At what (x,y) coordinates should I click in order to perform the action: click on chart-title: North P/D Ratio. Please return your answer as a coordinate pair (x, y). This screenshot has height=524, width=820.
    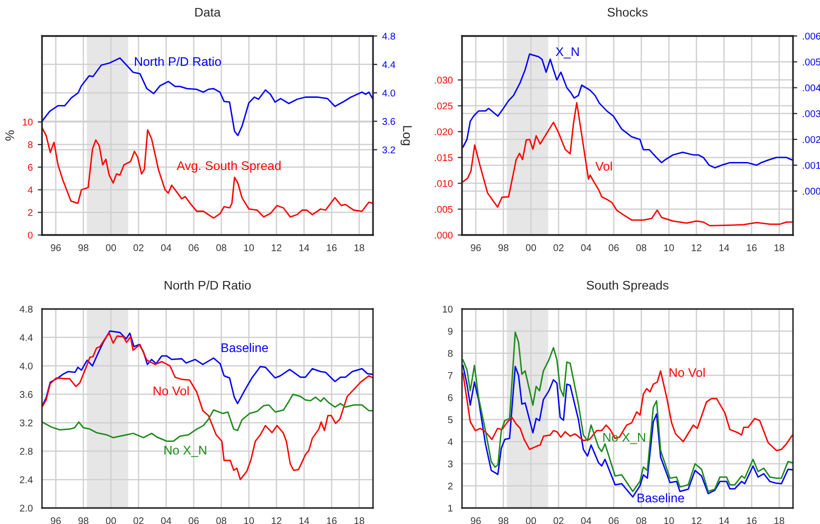
    Looking at the image, I should click on (207, 285).